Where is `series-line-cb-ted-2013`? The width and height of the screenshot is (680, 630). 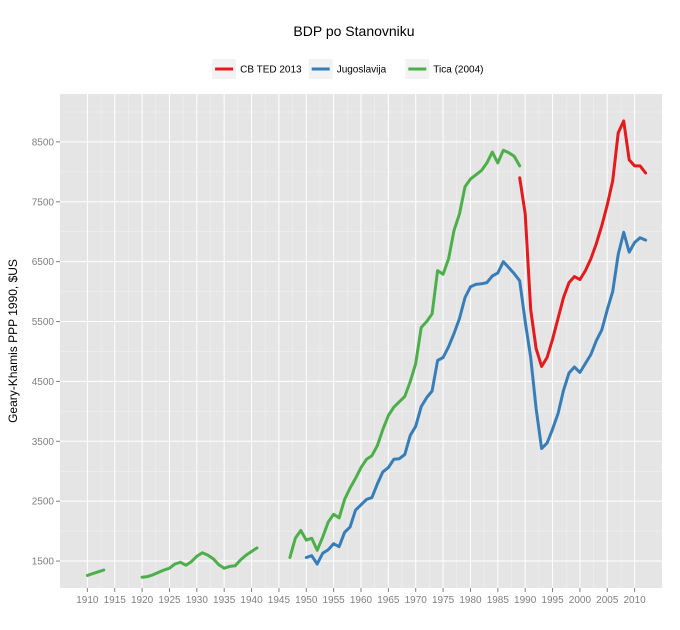 series-line-cb-ted-2013 is located at coordinates (583, 243).